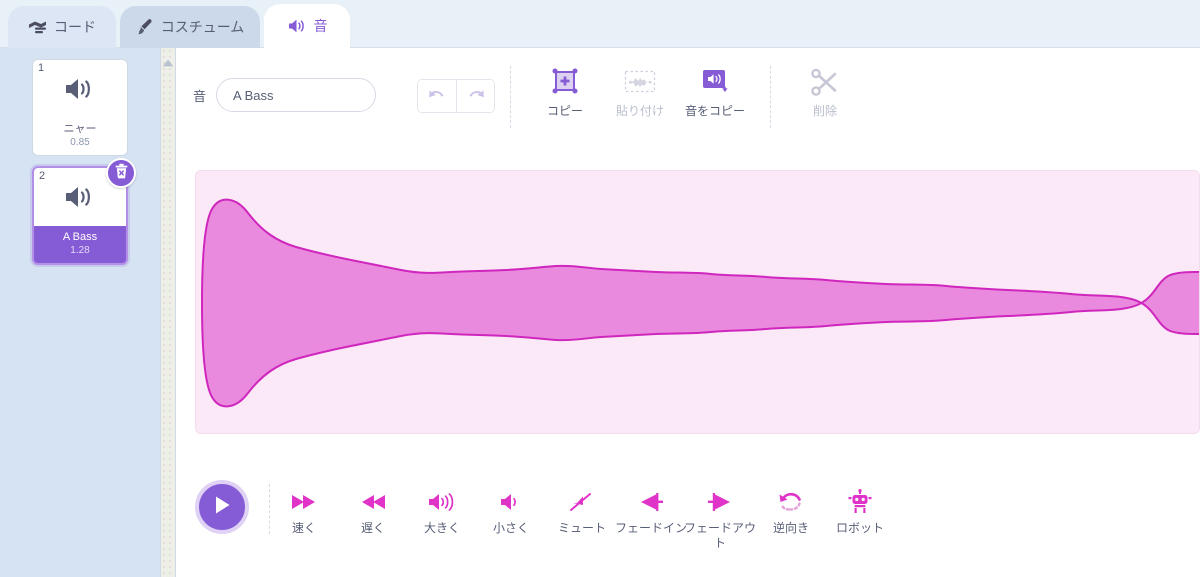 Image resolution: width=1200 pixels, height=577 pixels. What do you see at coordinates (373, 502) in the screenshot?
I see `slower-icon` at bounding box center [373, 502].